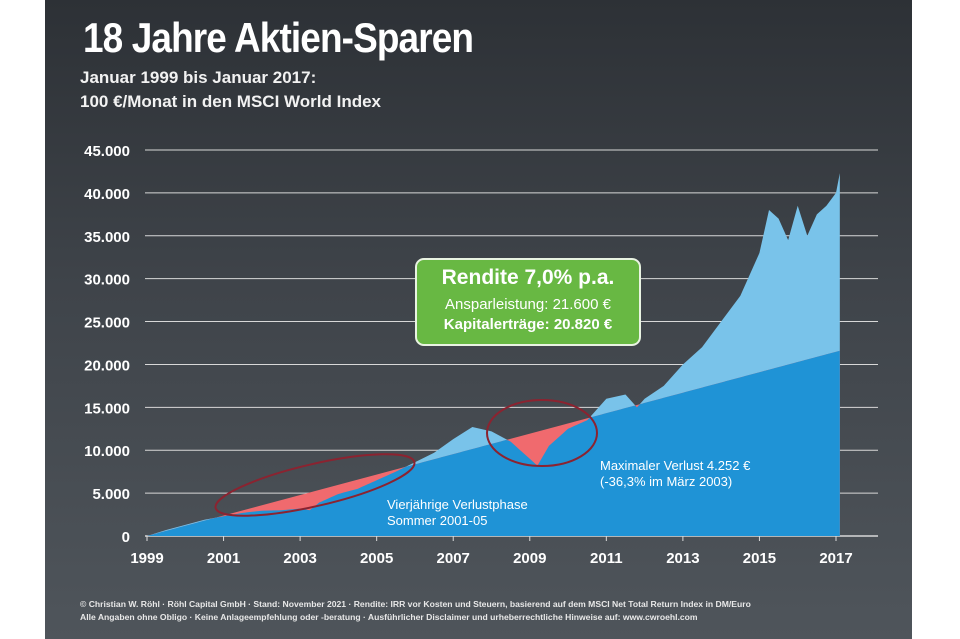  What do you see at coordinates (278, 37) in the screenshot?
I see `page-title: 18 Jahre Aktien-Sparen` at bounding box center [278, 37].